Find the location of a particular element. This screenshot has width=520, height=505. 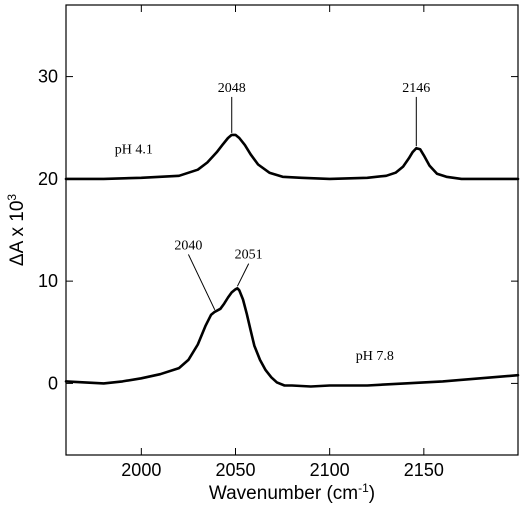

x-tick-label: 2100 is located at coordinates (330, 470).